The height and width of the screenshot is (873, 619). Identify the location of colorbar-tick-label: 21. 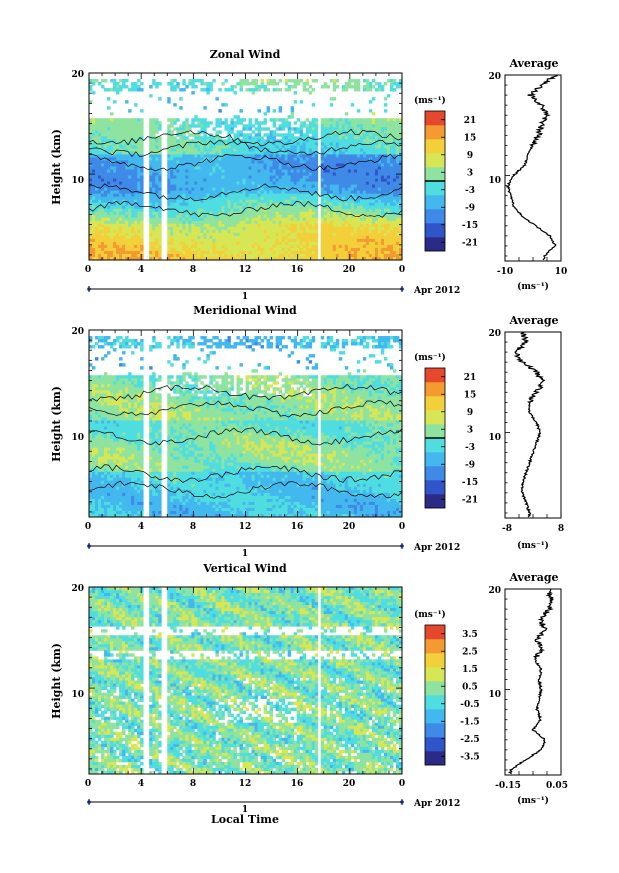
(470, 121).